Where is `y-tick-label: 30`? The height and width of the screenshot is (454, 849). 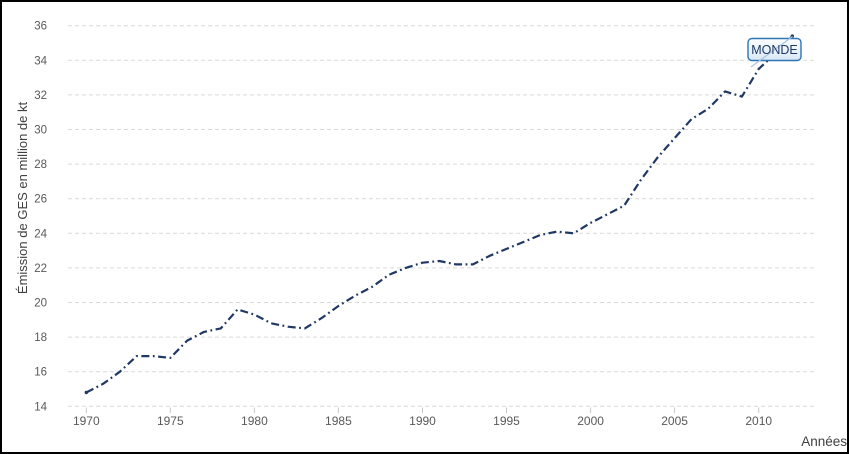
y-tick-label: 30 is located at coordinates (40, 131).